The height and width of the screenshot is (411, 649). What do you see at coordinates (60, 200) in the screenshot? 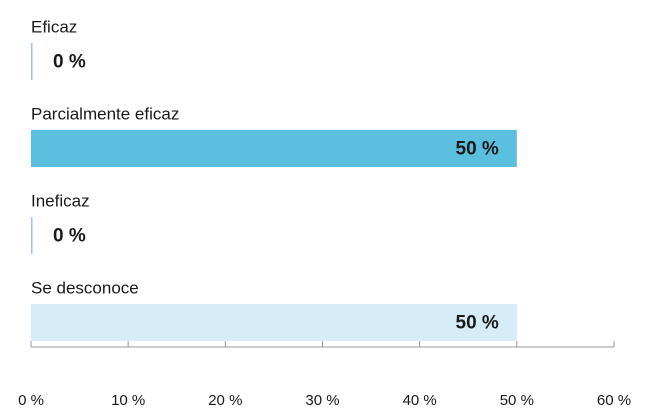
I see `category-label: Ineficaz` at bounding box center [60, 200].